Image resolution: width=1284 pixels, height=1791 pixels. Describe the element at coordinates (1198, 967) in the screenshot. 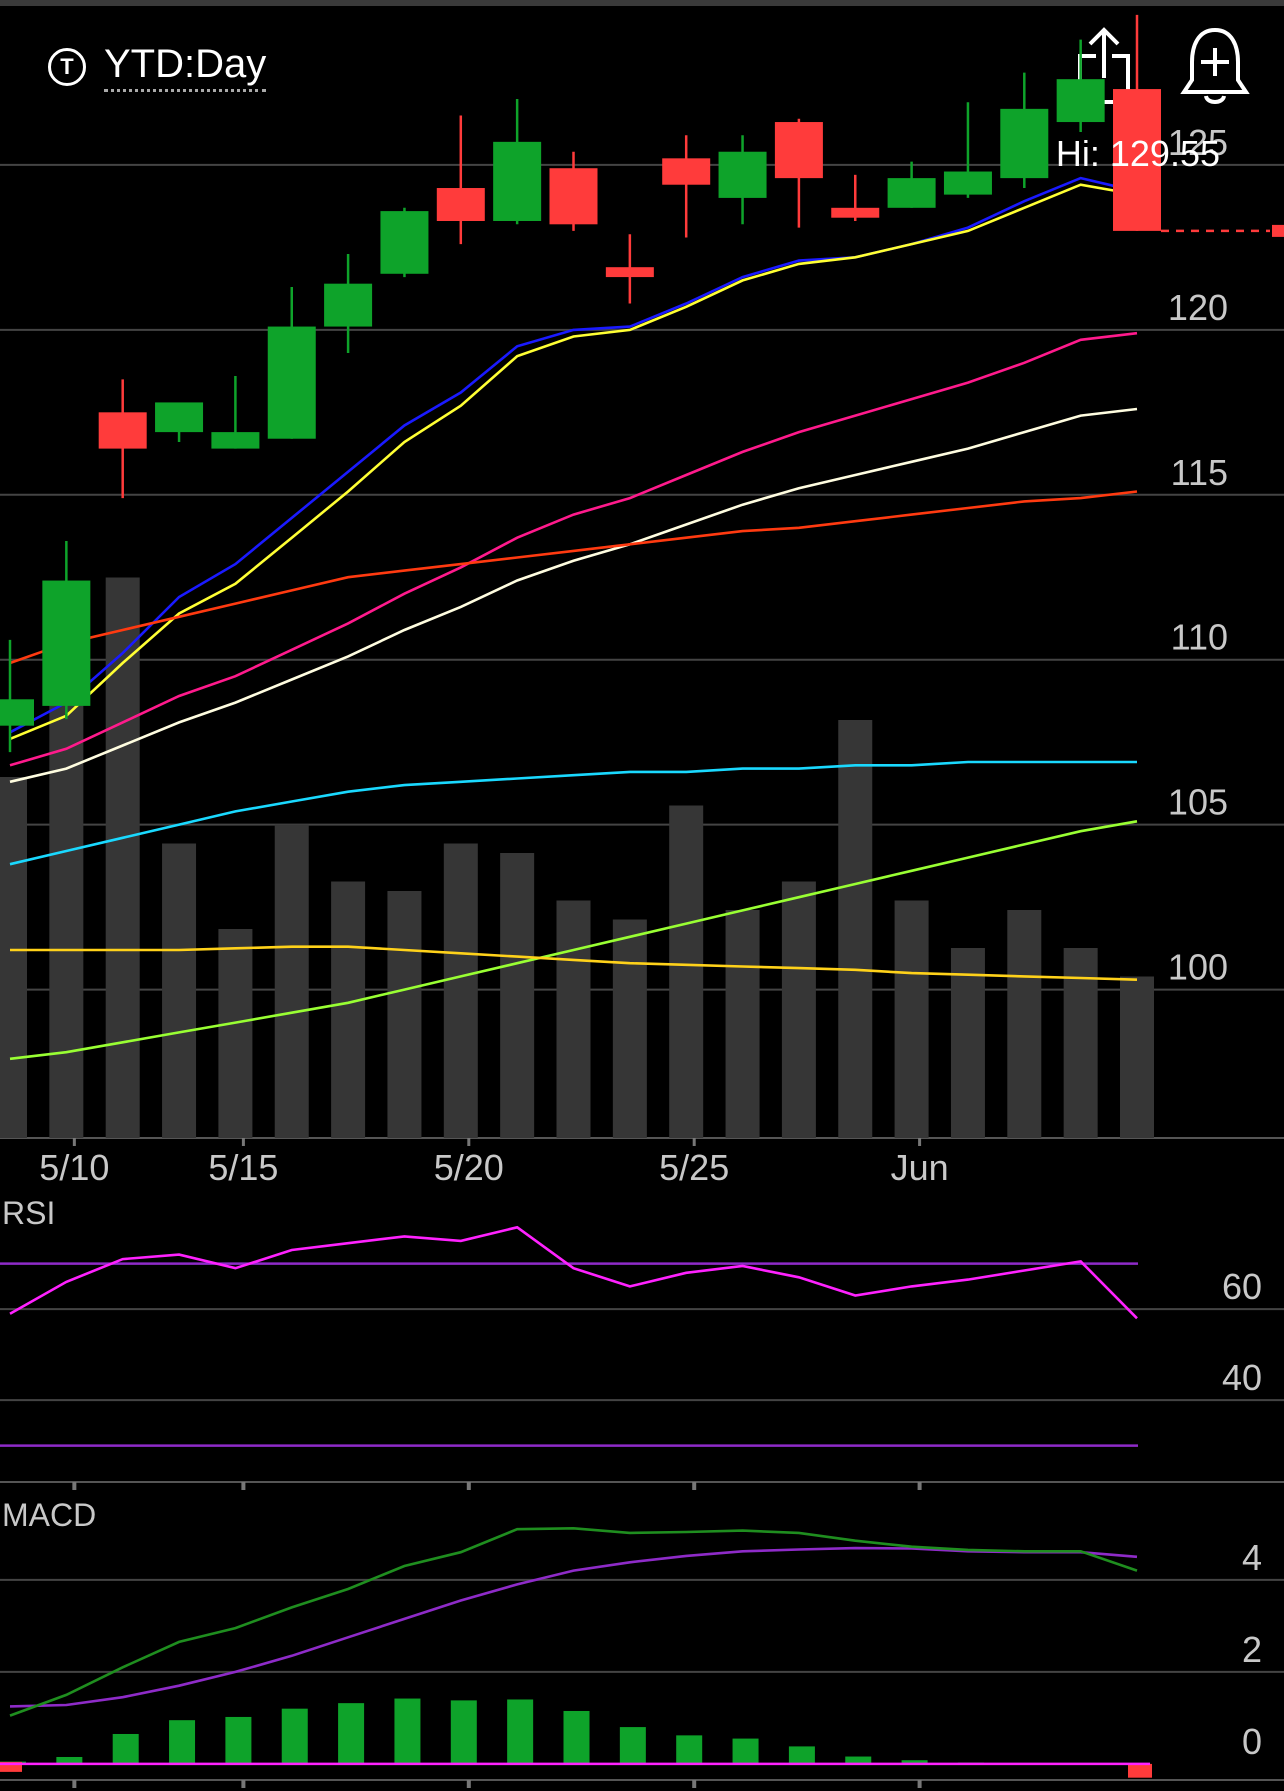

I see `price-tick-label: 100` at that location.